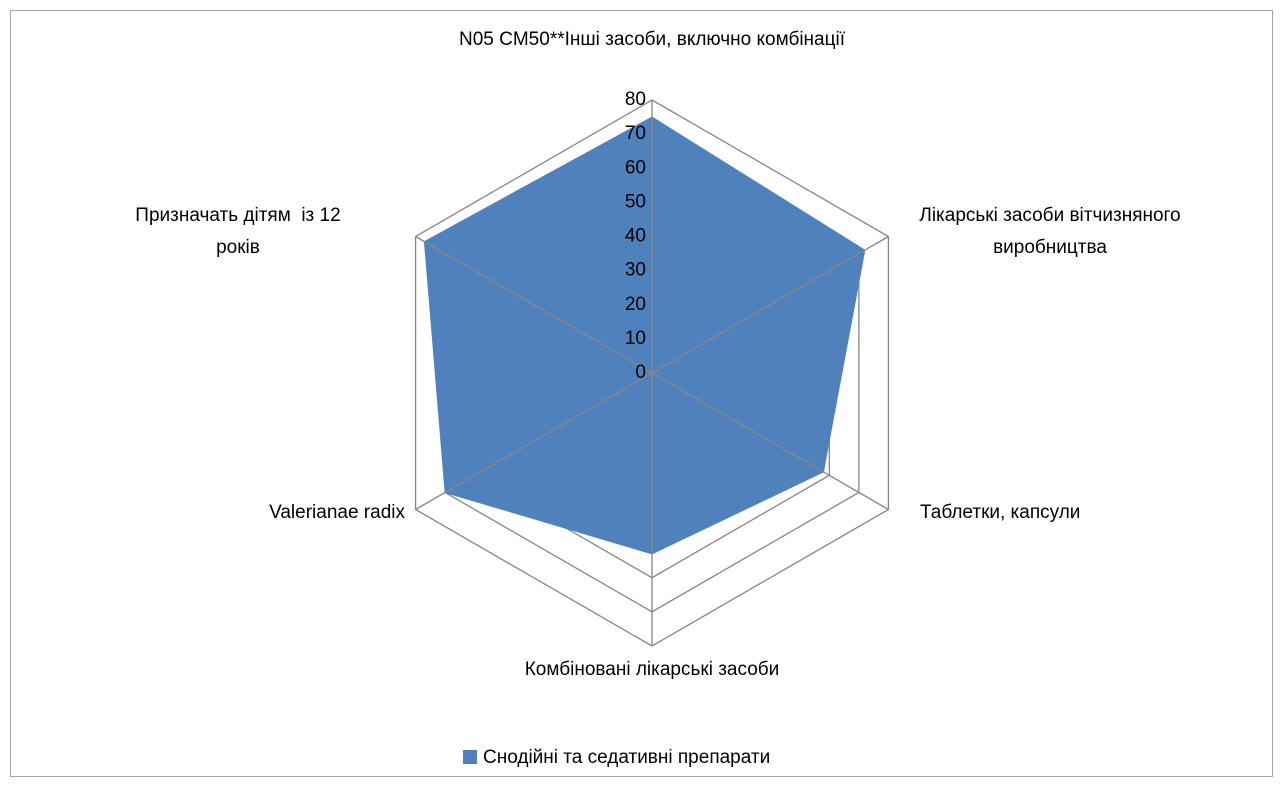 The height and width of the screenshot is (791, 1284). Describe the element at coordinates (337, 512) in the screenshot. I see `category-label: Valerianae radix` at that location.